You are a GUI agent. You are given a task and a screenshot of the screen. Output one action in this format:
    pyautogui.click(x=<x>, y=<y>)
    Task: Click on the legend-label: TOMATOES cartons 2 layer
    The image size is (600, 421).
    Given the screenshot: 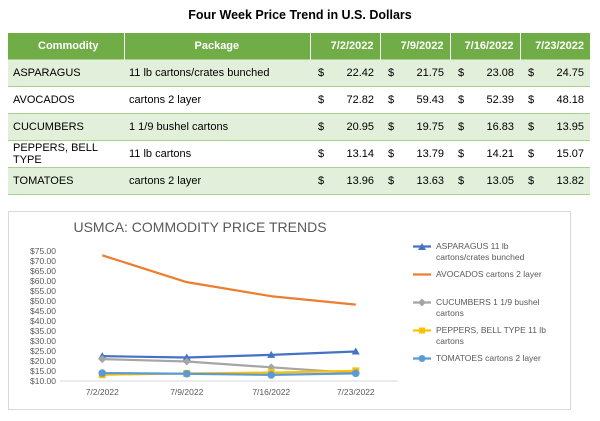 What is the action you would take?
    pyautogui.click(x=488, y=358)
    